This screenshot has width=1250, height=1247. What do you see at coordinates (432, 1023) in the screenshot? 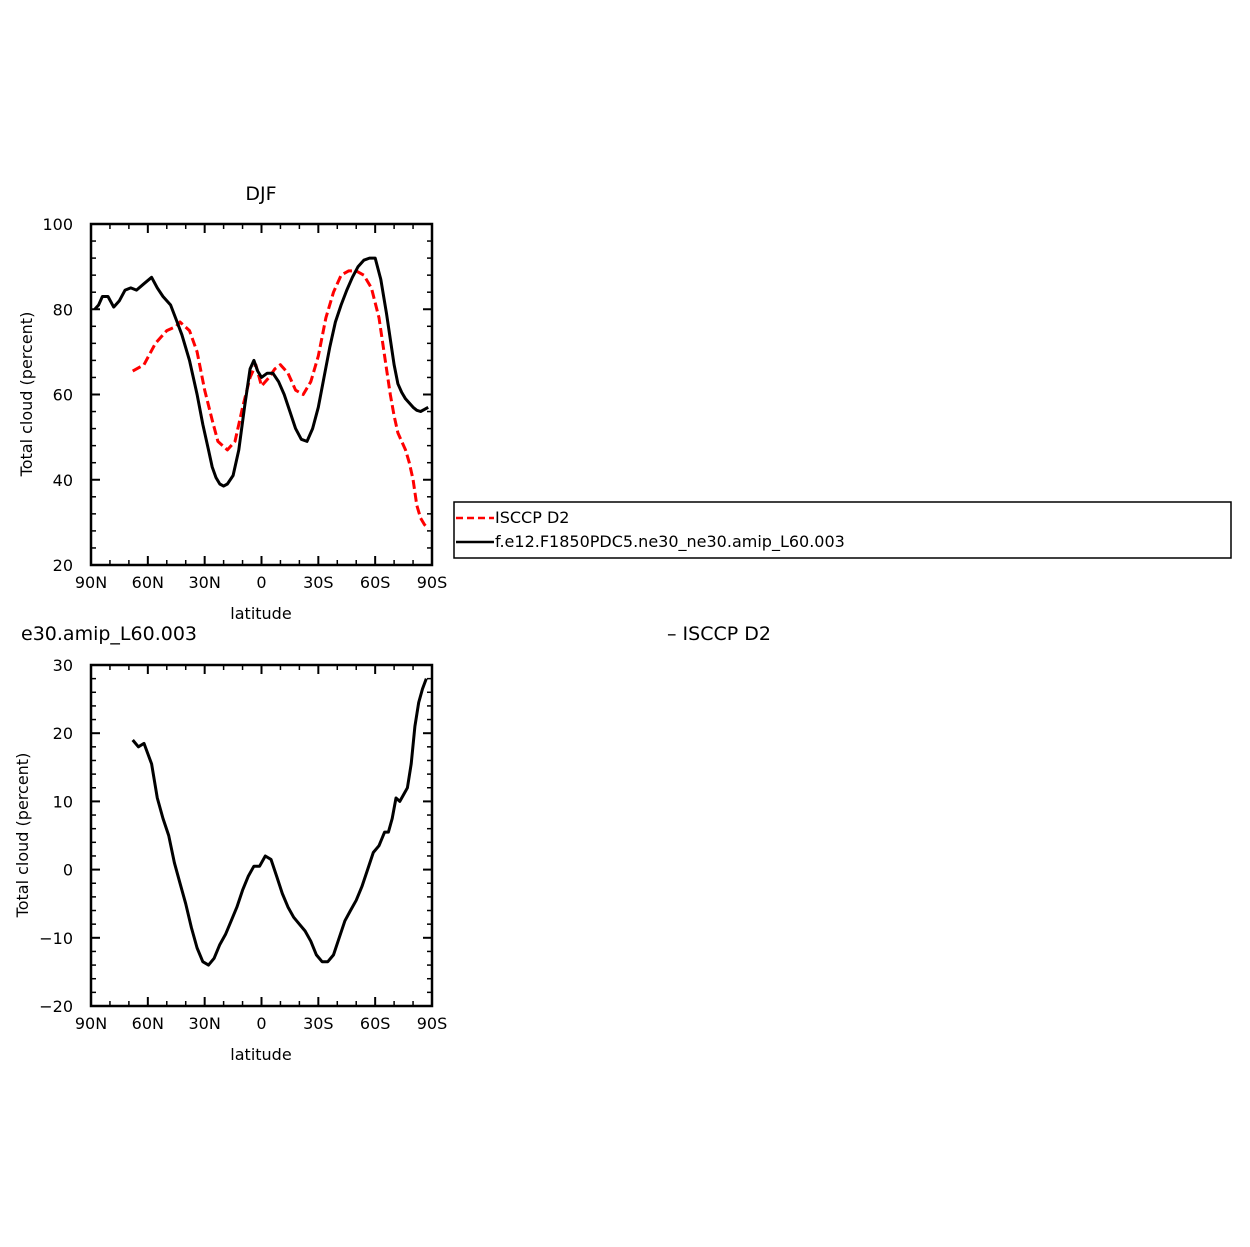
I see `bottom-chart-x-tick-label: 90S` at bounding box center [432, 1023].